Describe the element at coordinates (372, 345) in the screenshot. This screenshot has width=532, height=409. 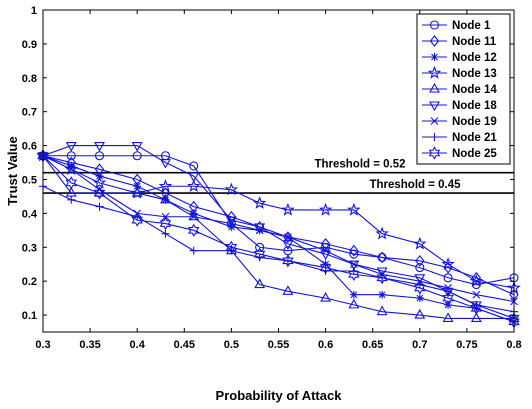
I see `x-tick-label: 0.65` at that location.